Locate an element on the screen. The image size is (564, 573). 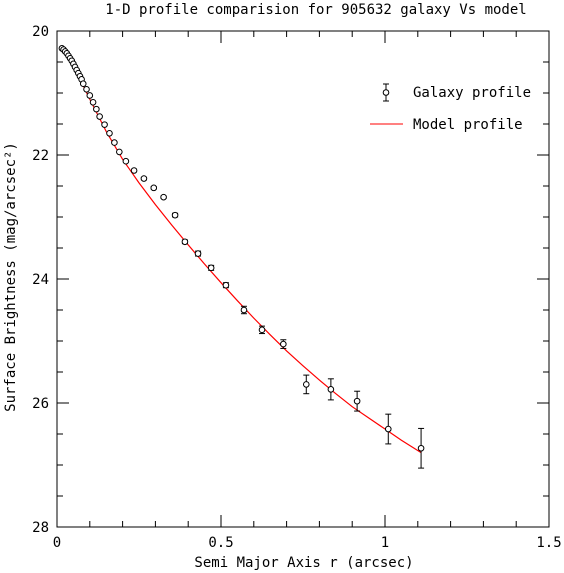
legend-galaxy-marker is located at coordinates (386, 92).